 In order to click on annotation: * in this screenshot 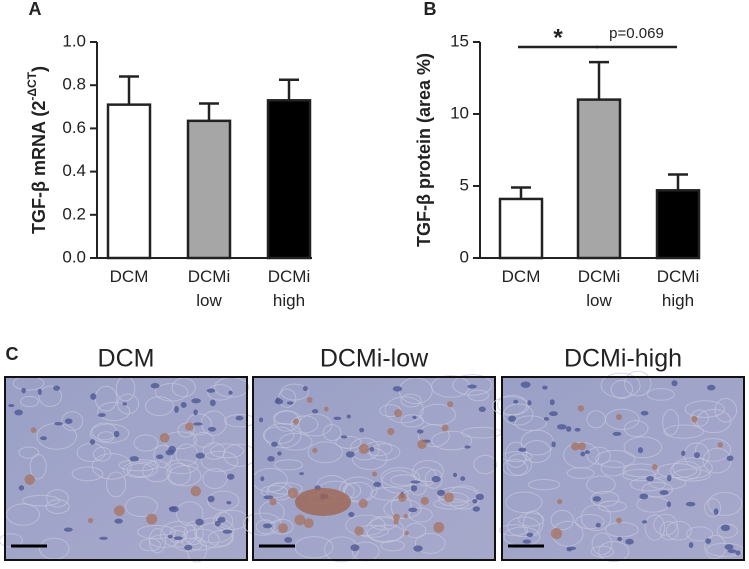, I will do `click(558, 37)`.